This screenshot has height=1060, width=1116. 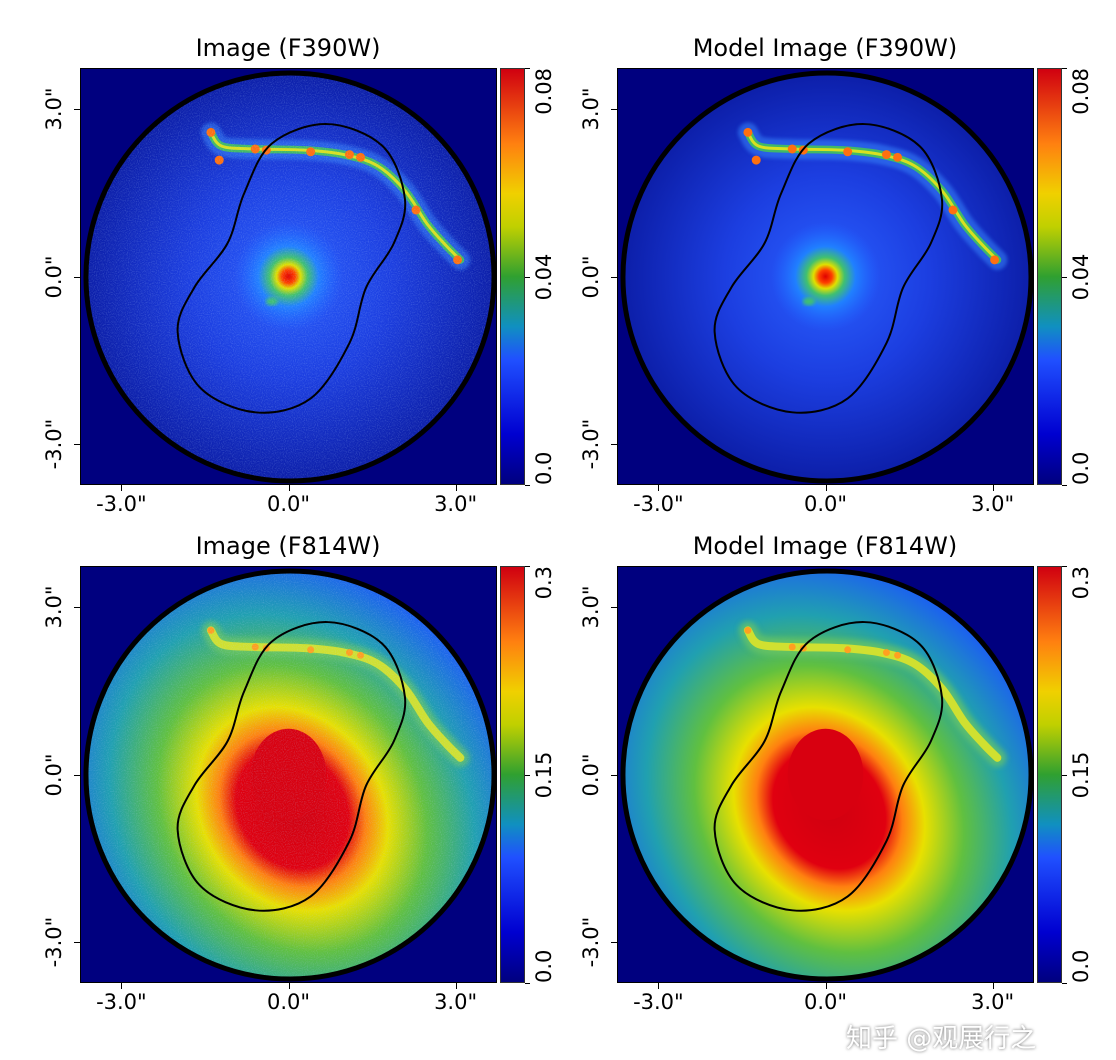 I want to click on watermark: 知乎 @观展行之, so click(x=941, y=1039).